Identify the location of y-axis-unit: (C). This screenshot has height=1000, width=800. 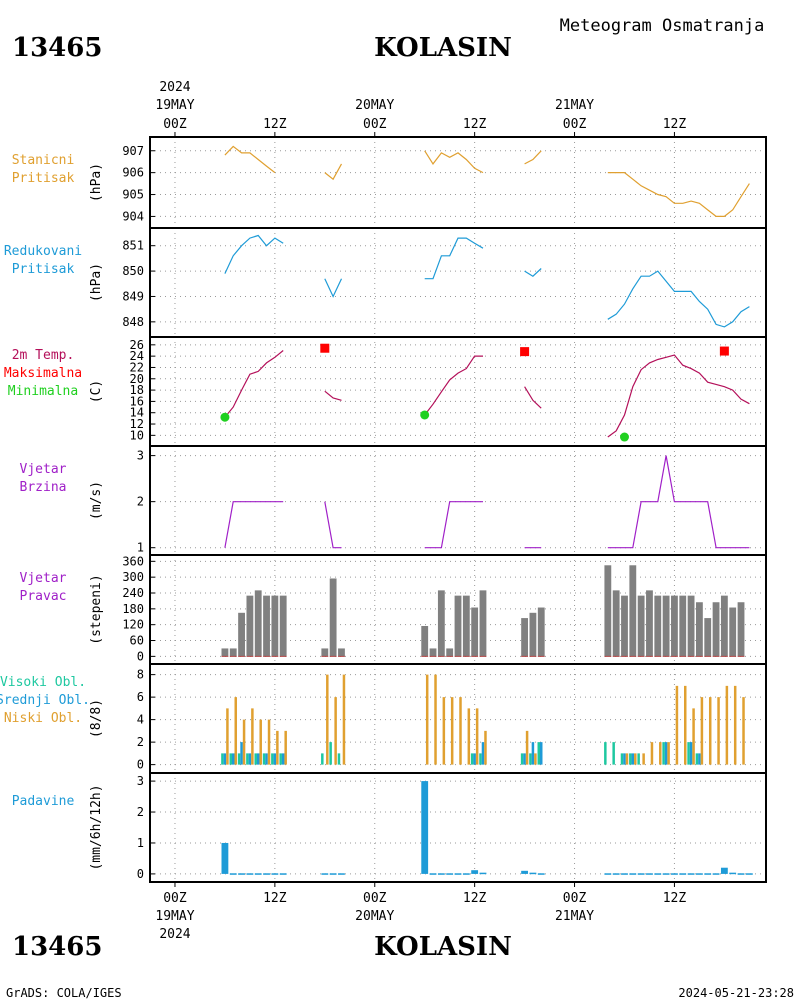
(96, 391).